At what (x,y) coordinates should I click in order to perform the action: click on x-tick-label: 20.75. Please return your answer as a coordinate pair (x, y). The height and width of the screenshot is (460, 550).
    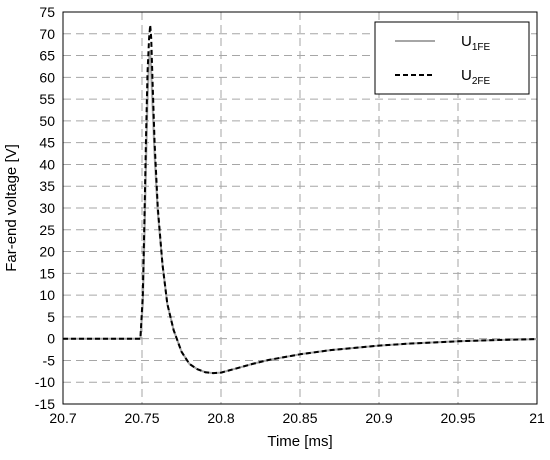
    Looking at the image, I should click on (141, 418).